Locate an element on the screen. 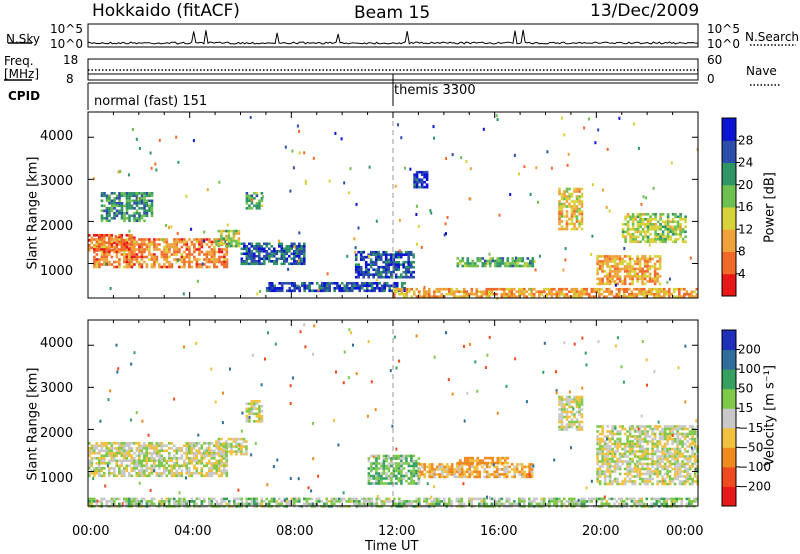 Image resolution: width=800 pixels, height=554 pixels. velocity-colorbar-label: Velocity [m s⁻¹] is located at coordinates (770, 415).